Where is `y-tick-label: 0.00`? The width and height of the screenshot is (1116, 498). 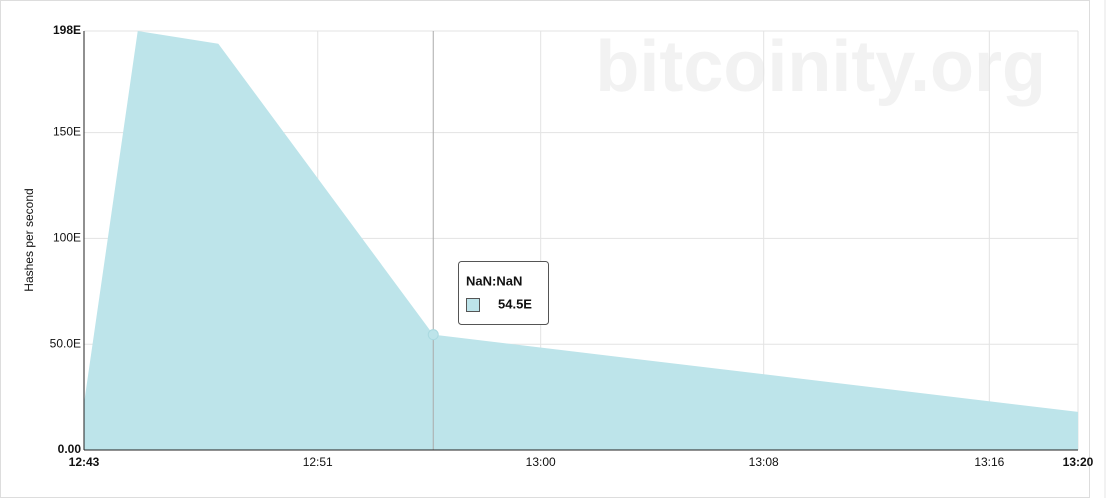
y-tick-label: 0.00 is located at coordinates (70, 449).